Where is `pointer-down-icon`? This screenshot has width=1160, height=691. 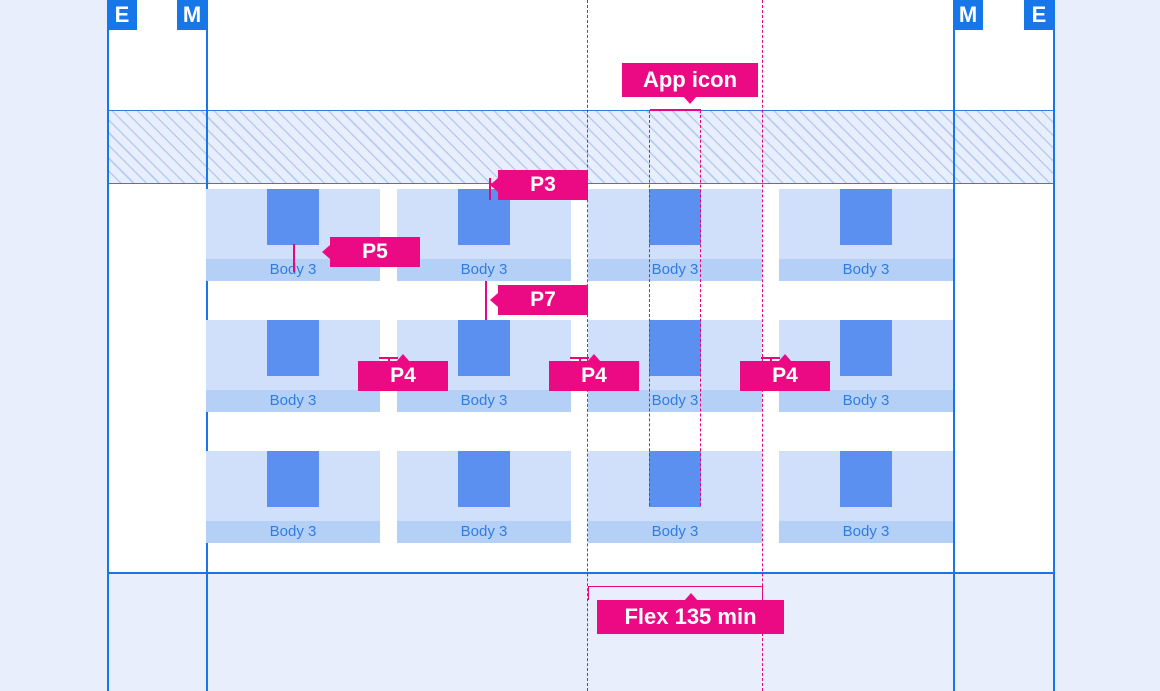
pointer-down-icon is located at coordinates (690, 100).